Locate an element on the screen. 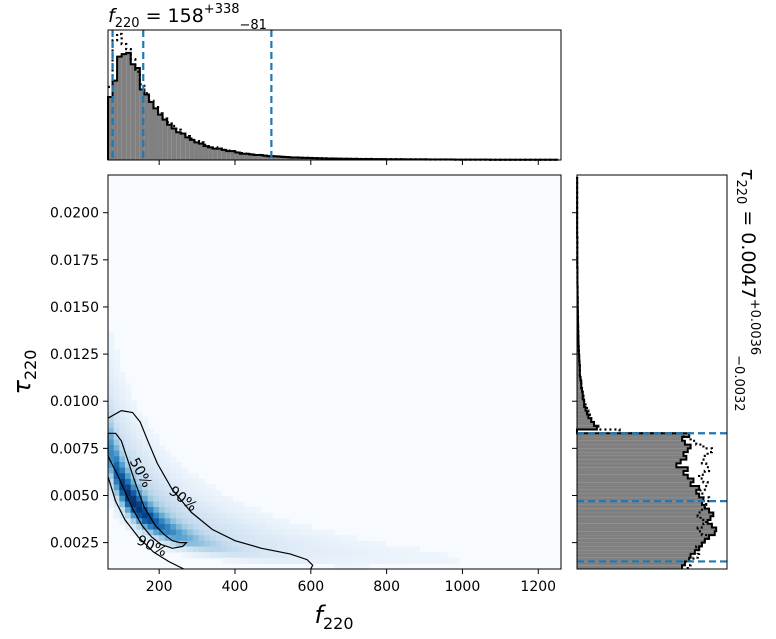  x-axis-label: f220 is located at coordinates (334, 617).